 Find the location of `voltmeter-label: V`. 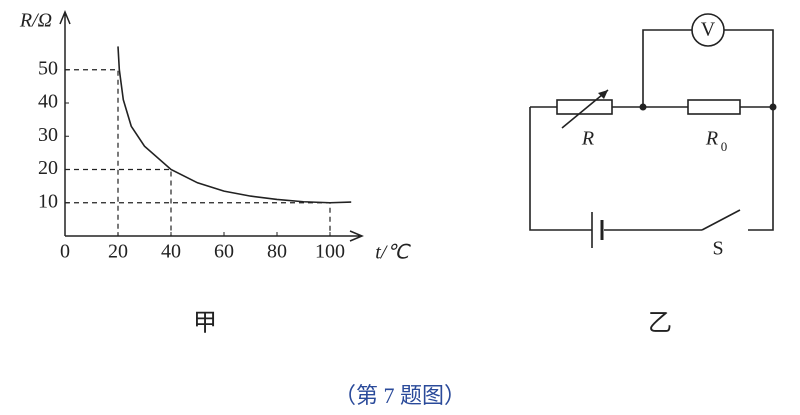

voltmeter-label: V is located at coordinates (708, 30).